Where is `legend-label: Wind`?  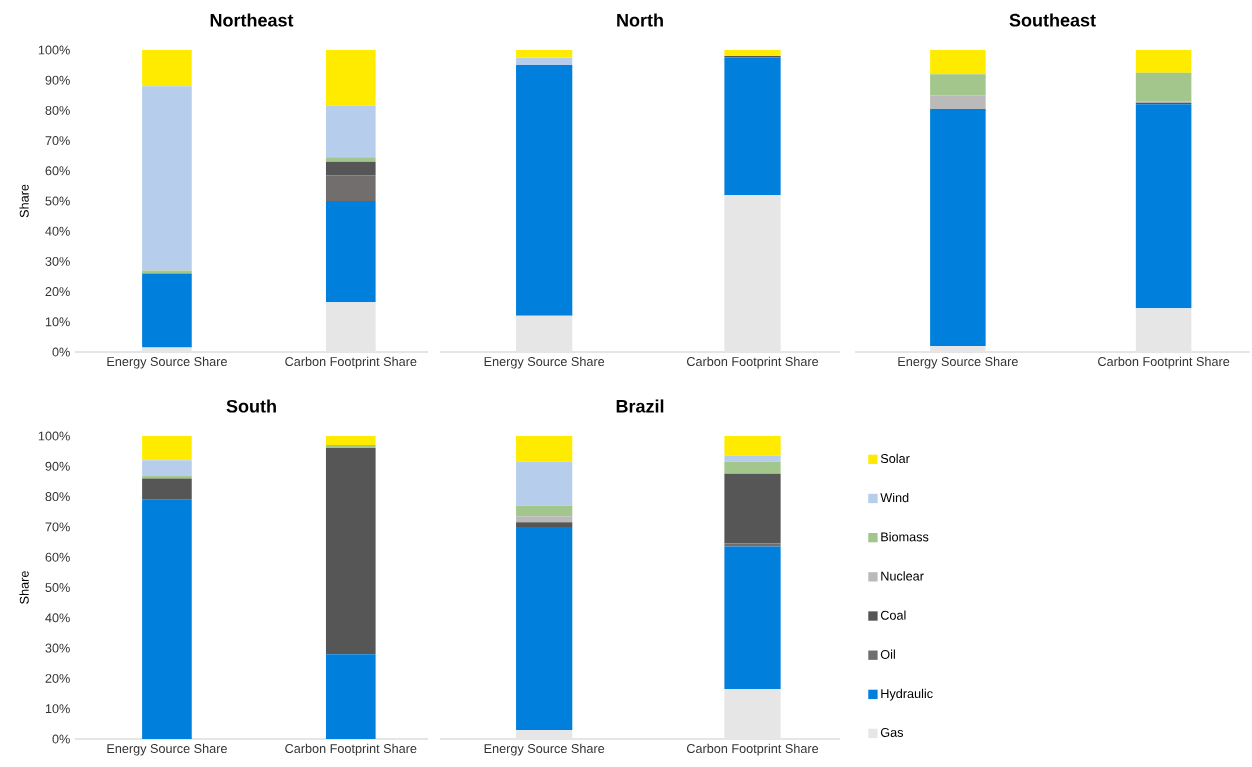 legend-label: Wind is located at coordinates (894, 497).